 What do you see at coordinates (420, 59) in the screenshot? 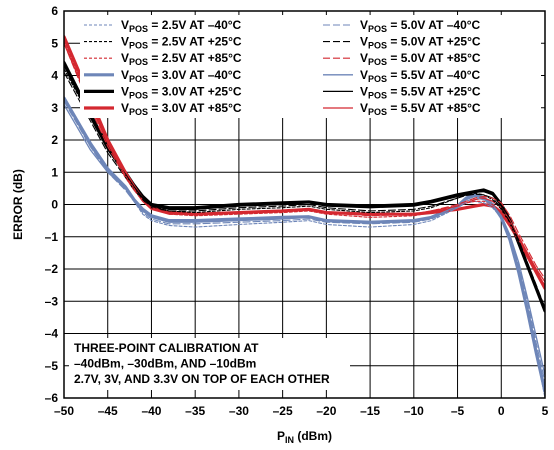
I see `legend-entry-8: VPOS = 5.0V AT +85°C` at bounding box center [420, 59].